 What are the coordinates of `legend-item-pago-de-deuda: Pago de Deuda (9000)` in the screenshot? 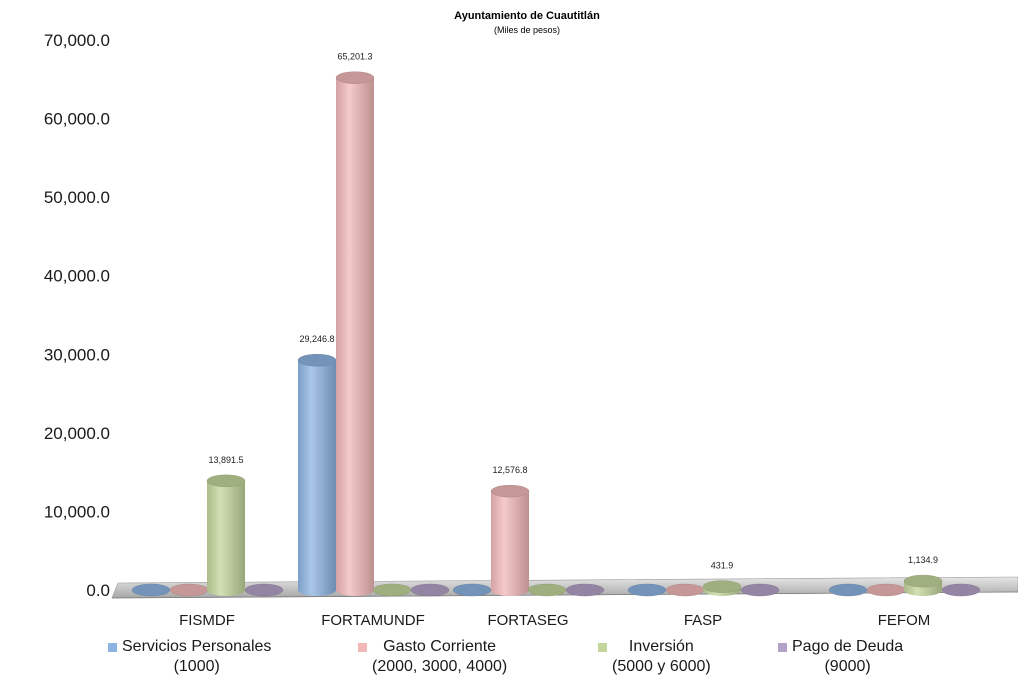 It's located at (840, 657).